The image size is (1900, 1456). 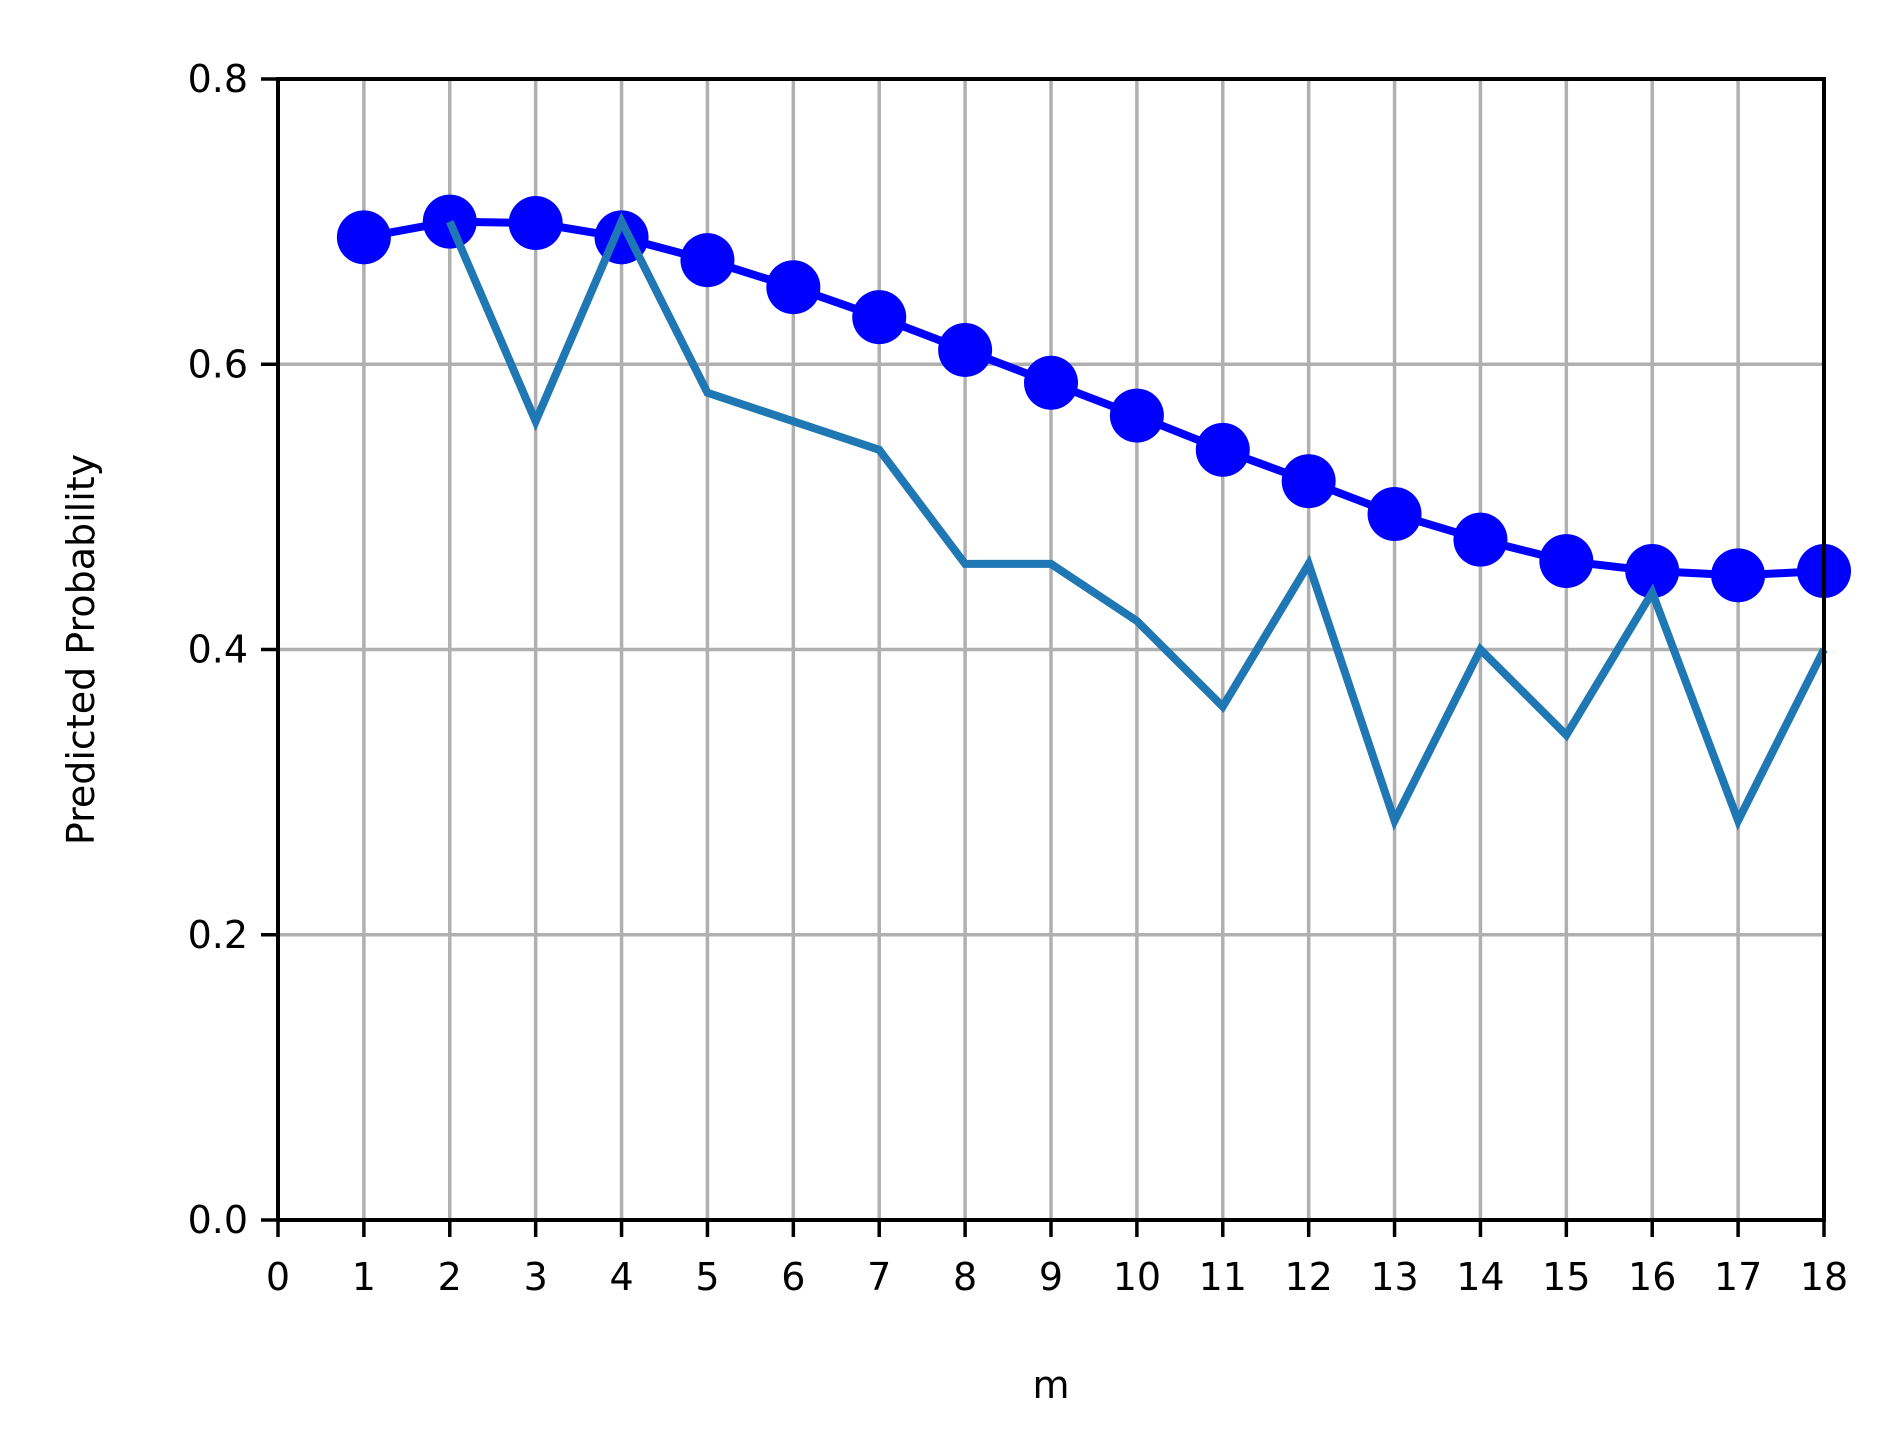 I want to click on x-tick-label: 4, so click(x=621, y=1277).